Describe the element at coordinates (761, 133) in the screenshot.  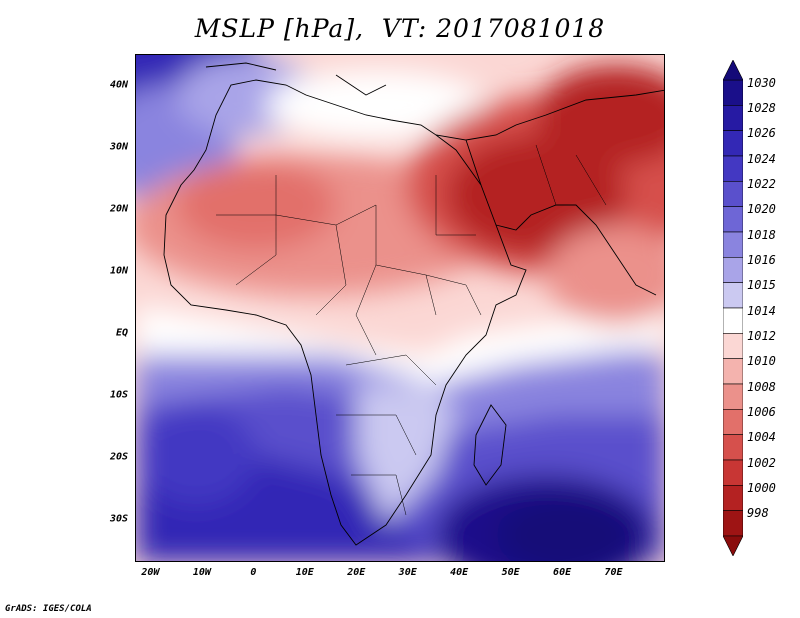
I see `colorbar-level-label: 1026` at that location.